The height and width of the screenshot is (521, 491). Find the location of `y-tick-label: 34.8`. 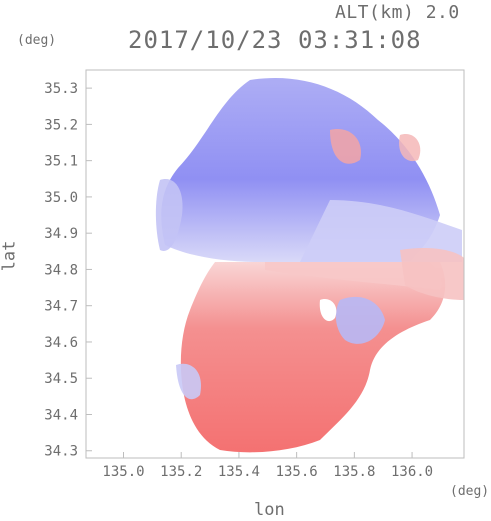

y-tick-label: 34.8 is located at coordinates (61, 270).